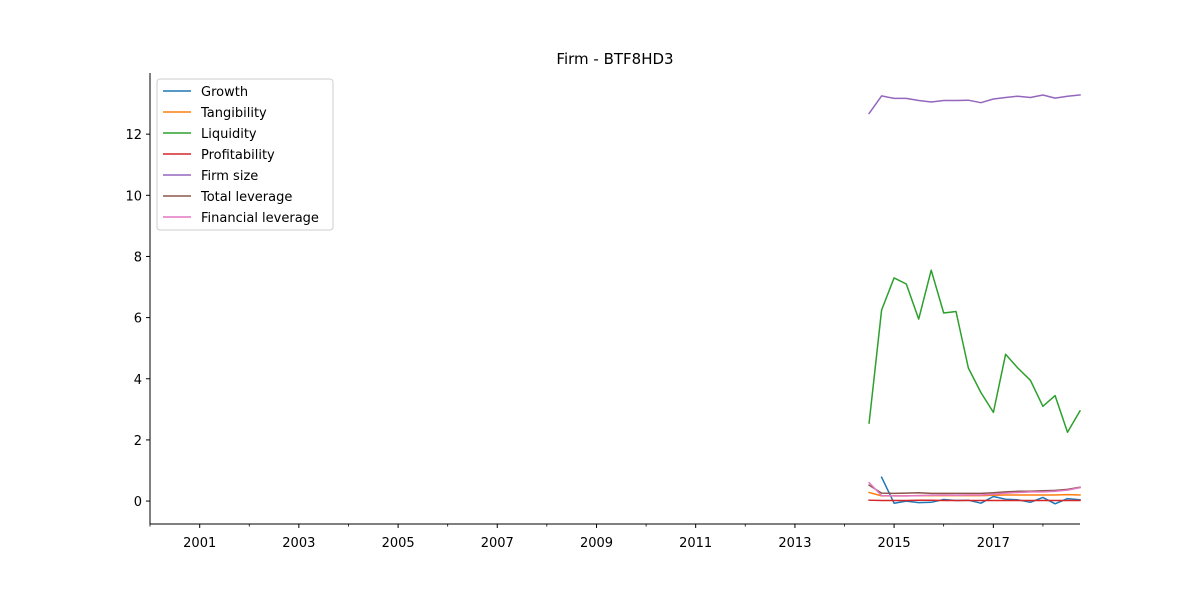 The width and height of the screenshot is (1200, 600). I want to click on legend-label-liquidity: Liquidity, so click(229, 134).